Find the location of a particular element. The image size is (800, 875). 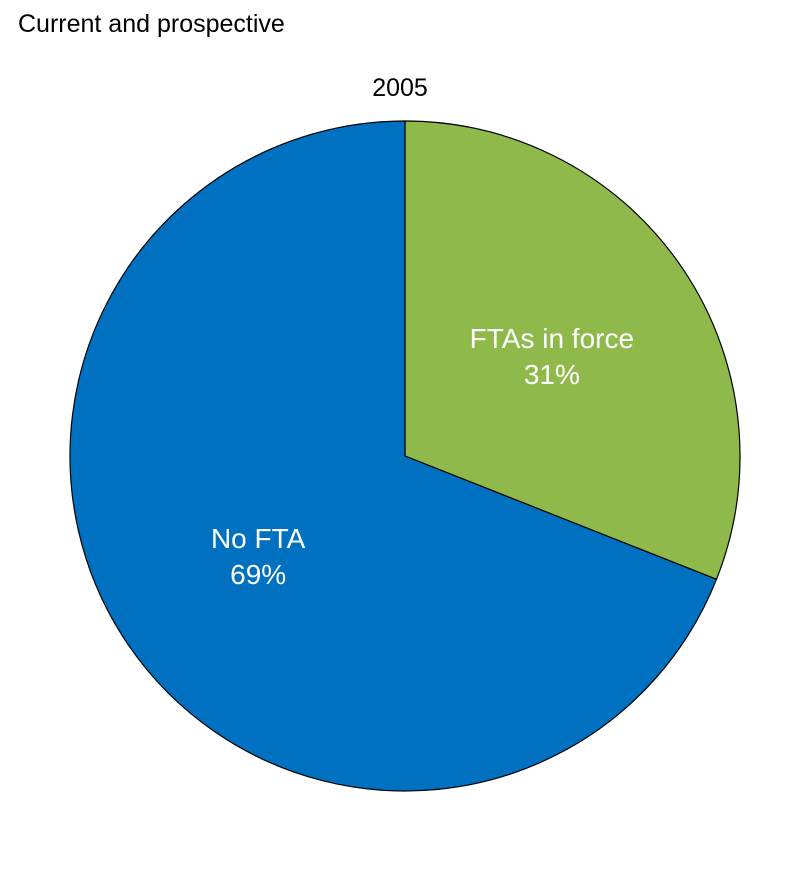

chart-title: 2005 is located at coordinates (400, 88).